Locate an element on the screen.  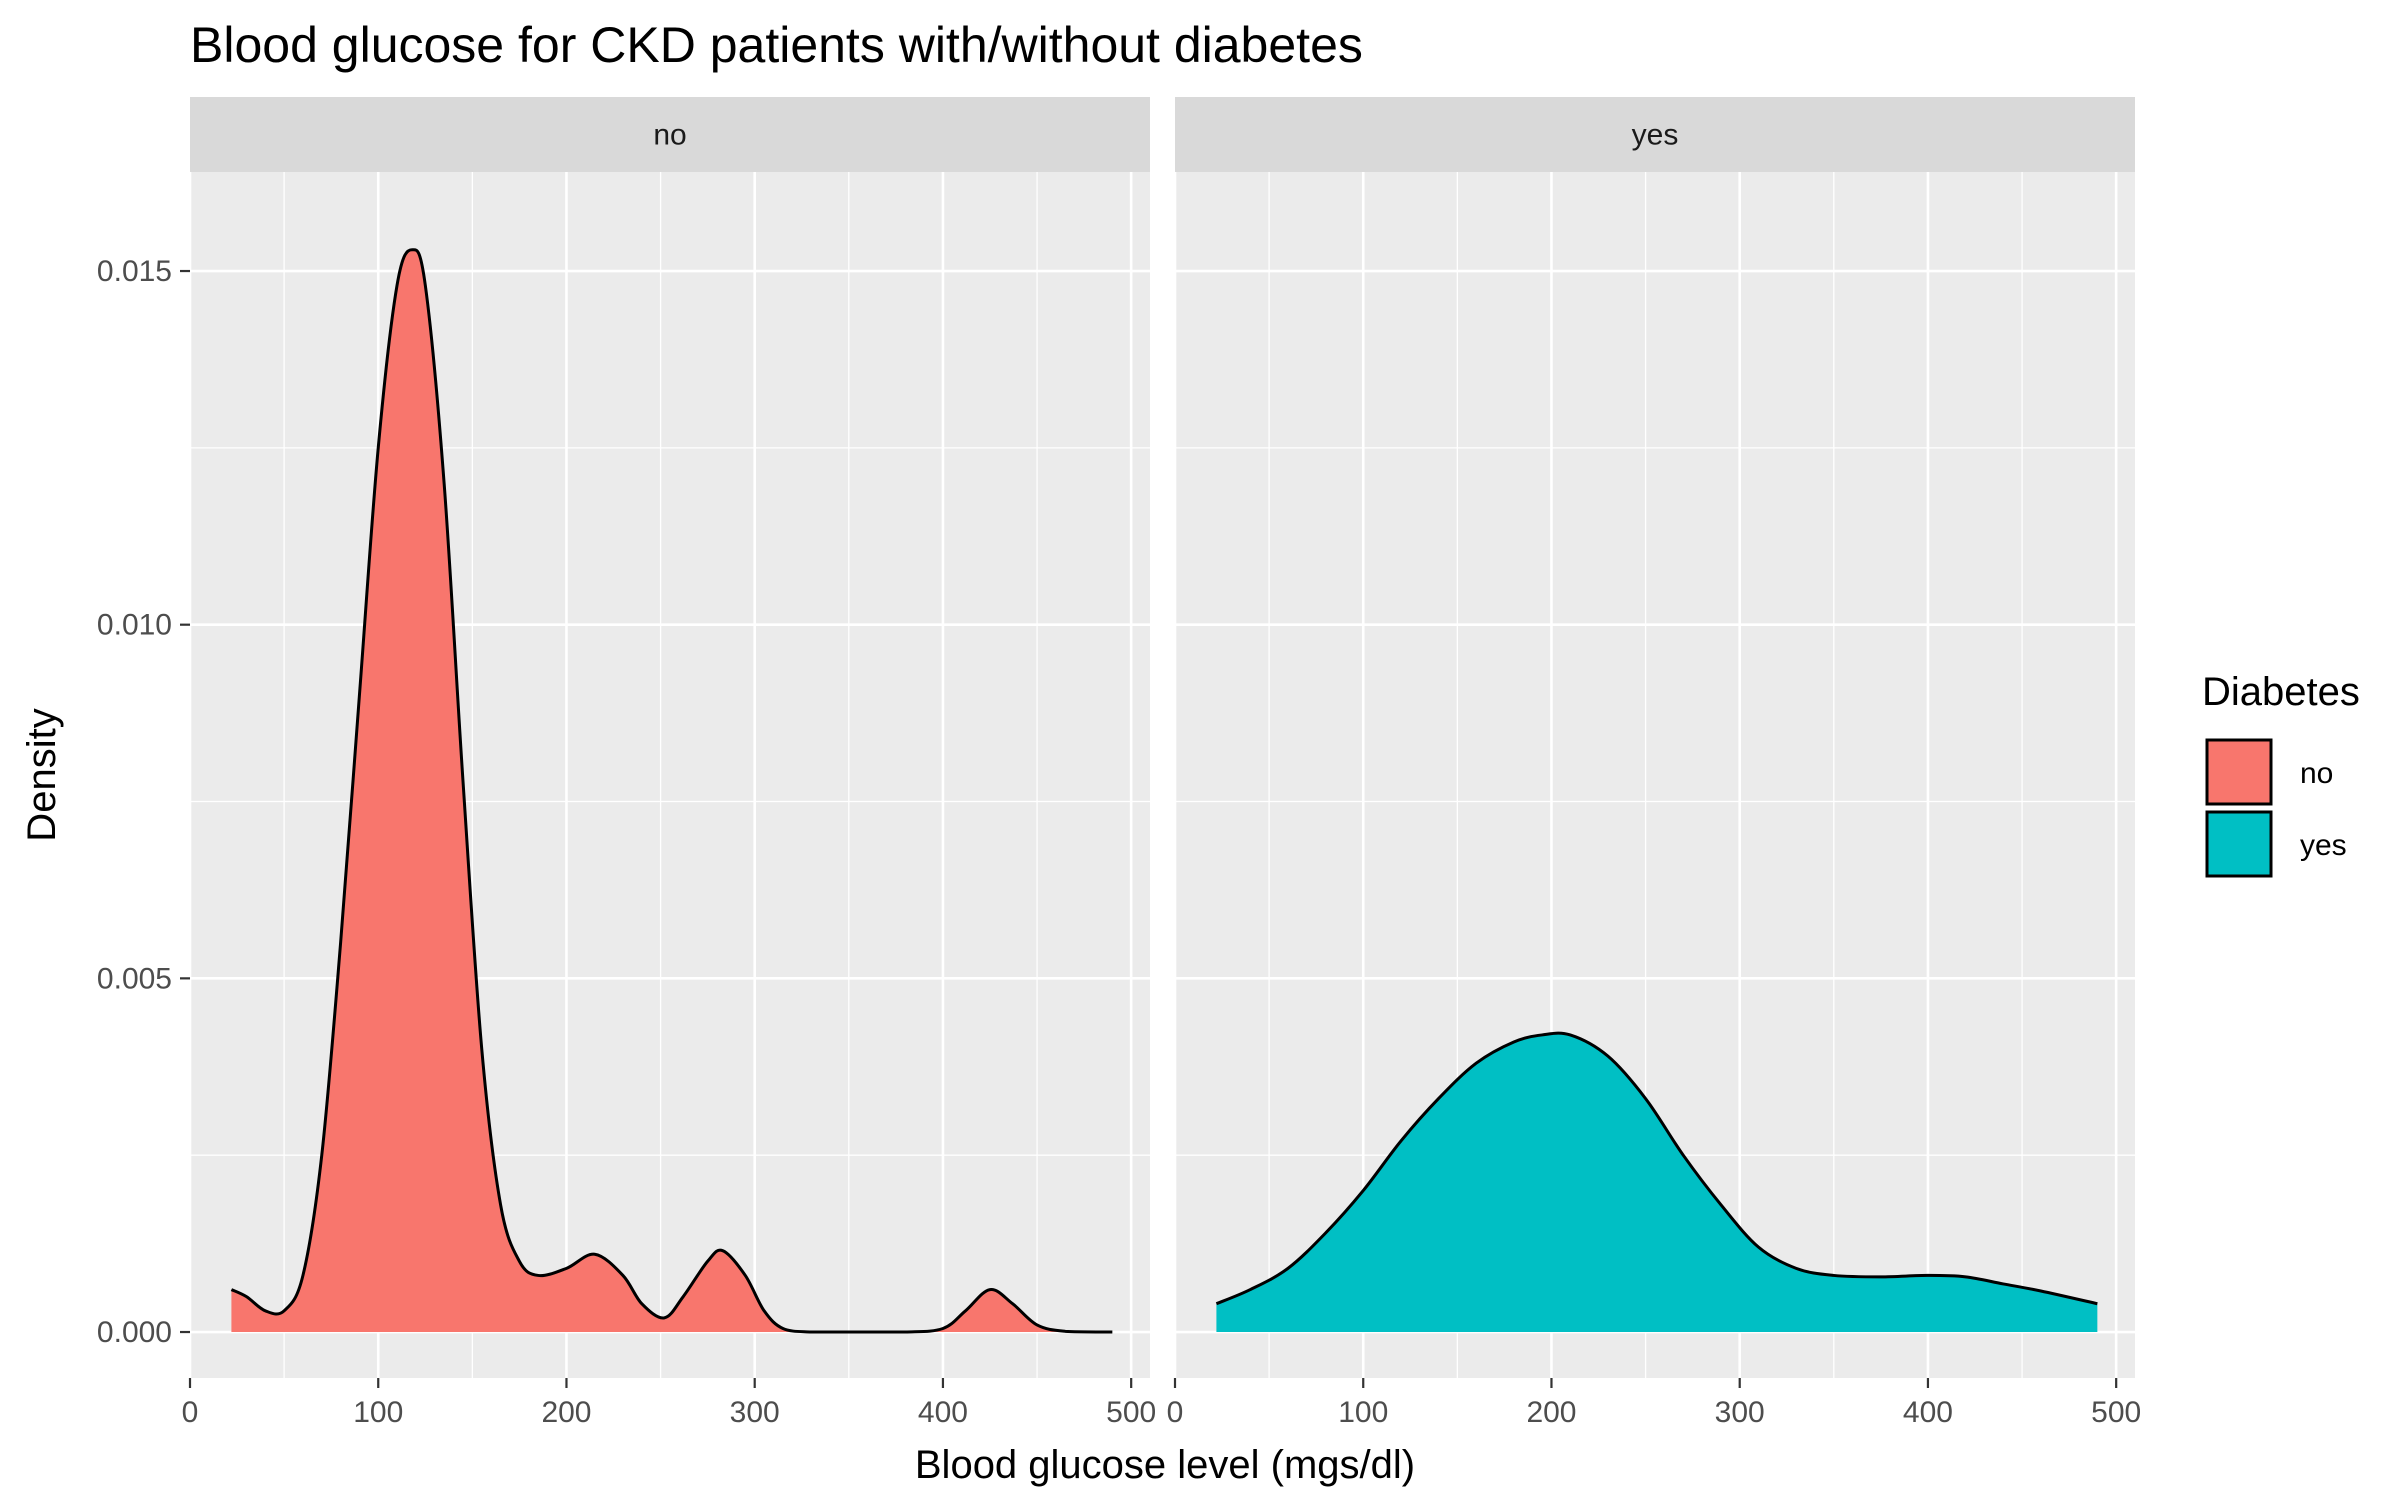
facet-strip-label: yes is located at coordinates (1655, 135).